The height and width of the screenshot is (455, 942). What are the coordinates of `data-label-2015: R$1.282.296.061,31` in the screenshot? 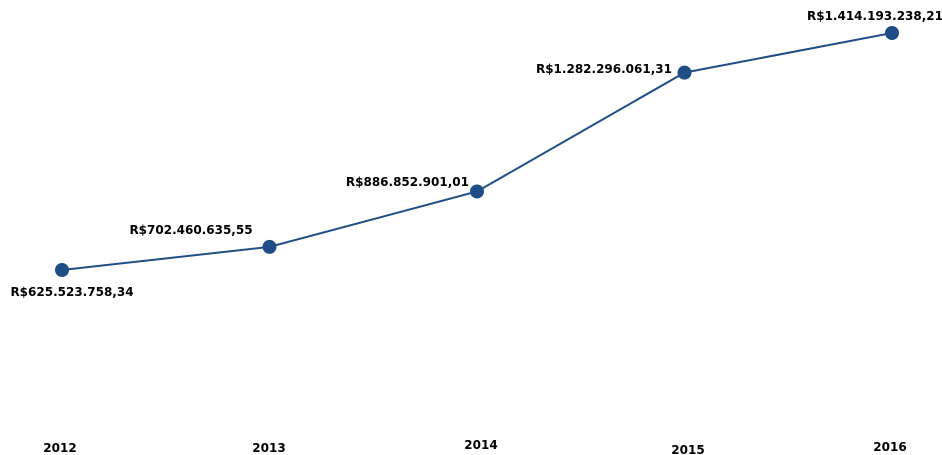 It's located at (604, 69).